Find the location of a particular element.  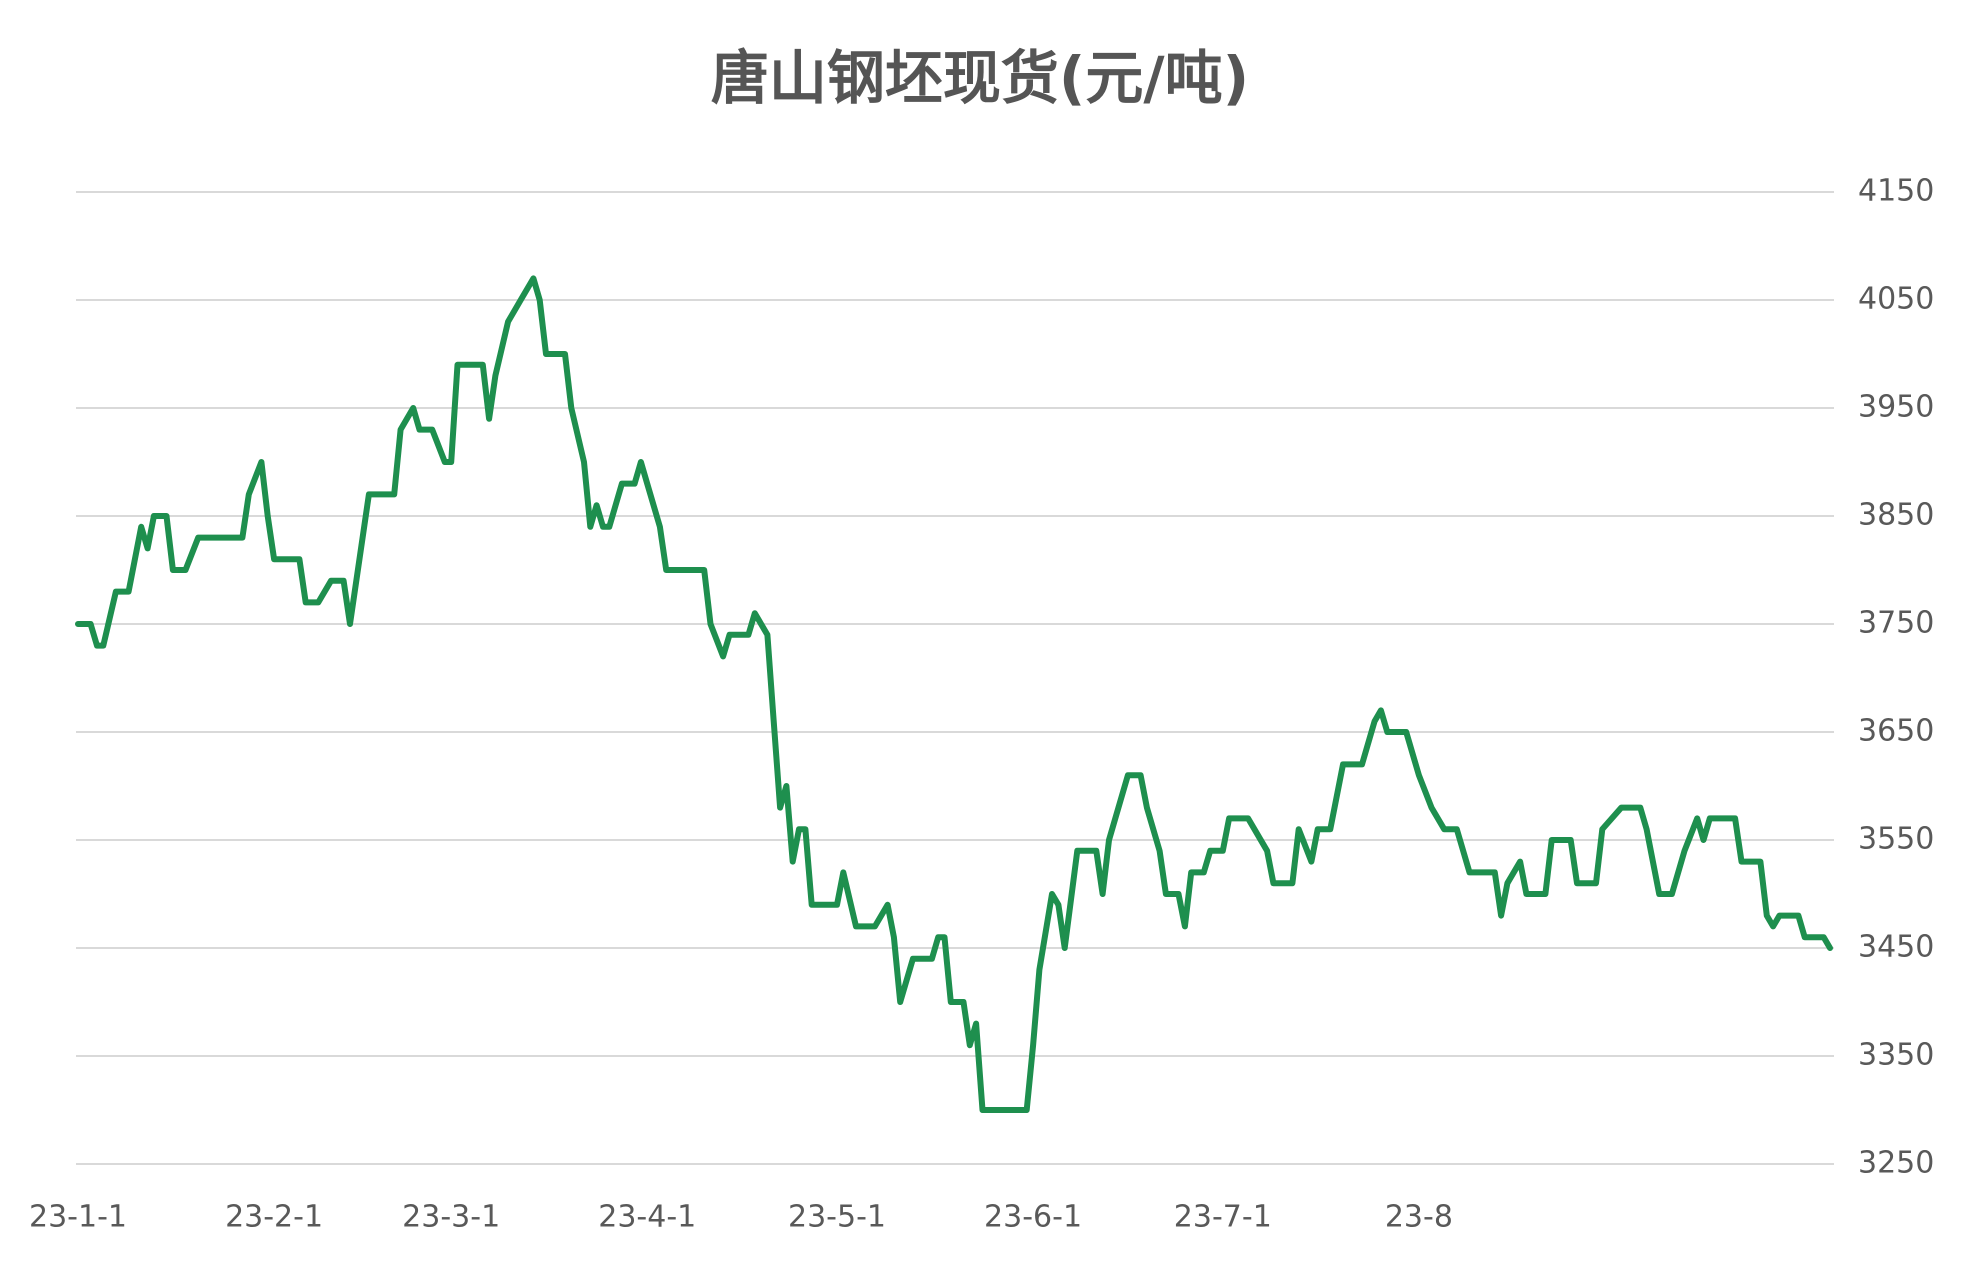

x-tick-label: 23-6-1 is located at coordinates (1033, 1217).